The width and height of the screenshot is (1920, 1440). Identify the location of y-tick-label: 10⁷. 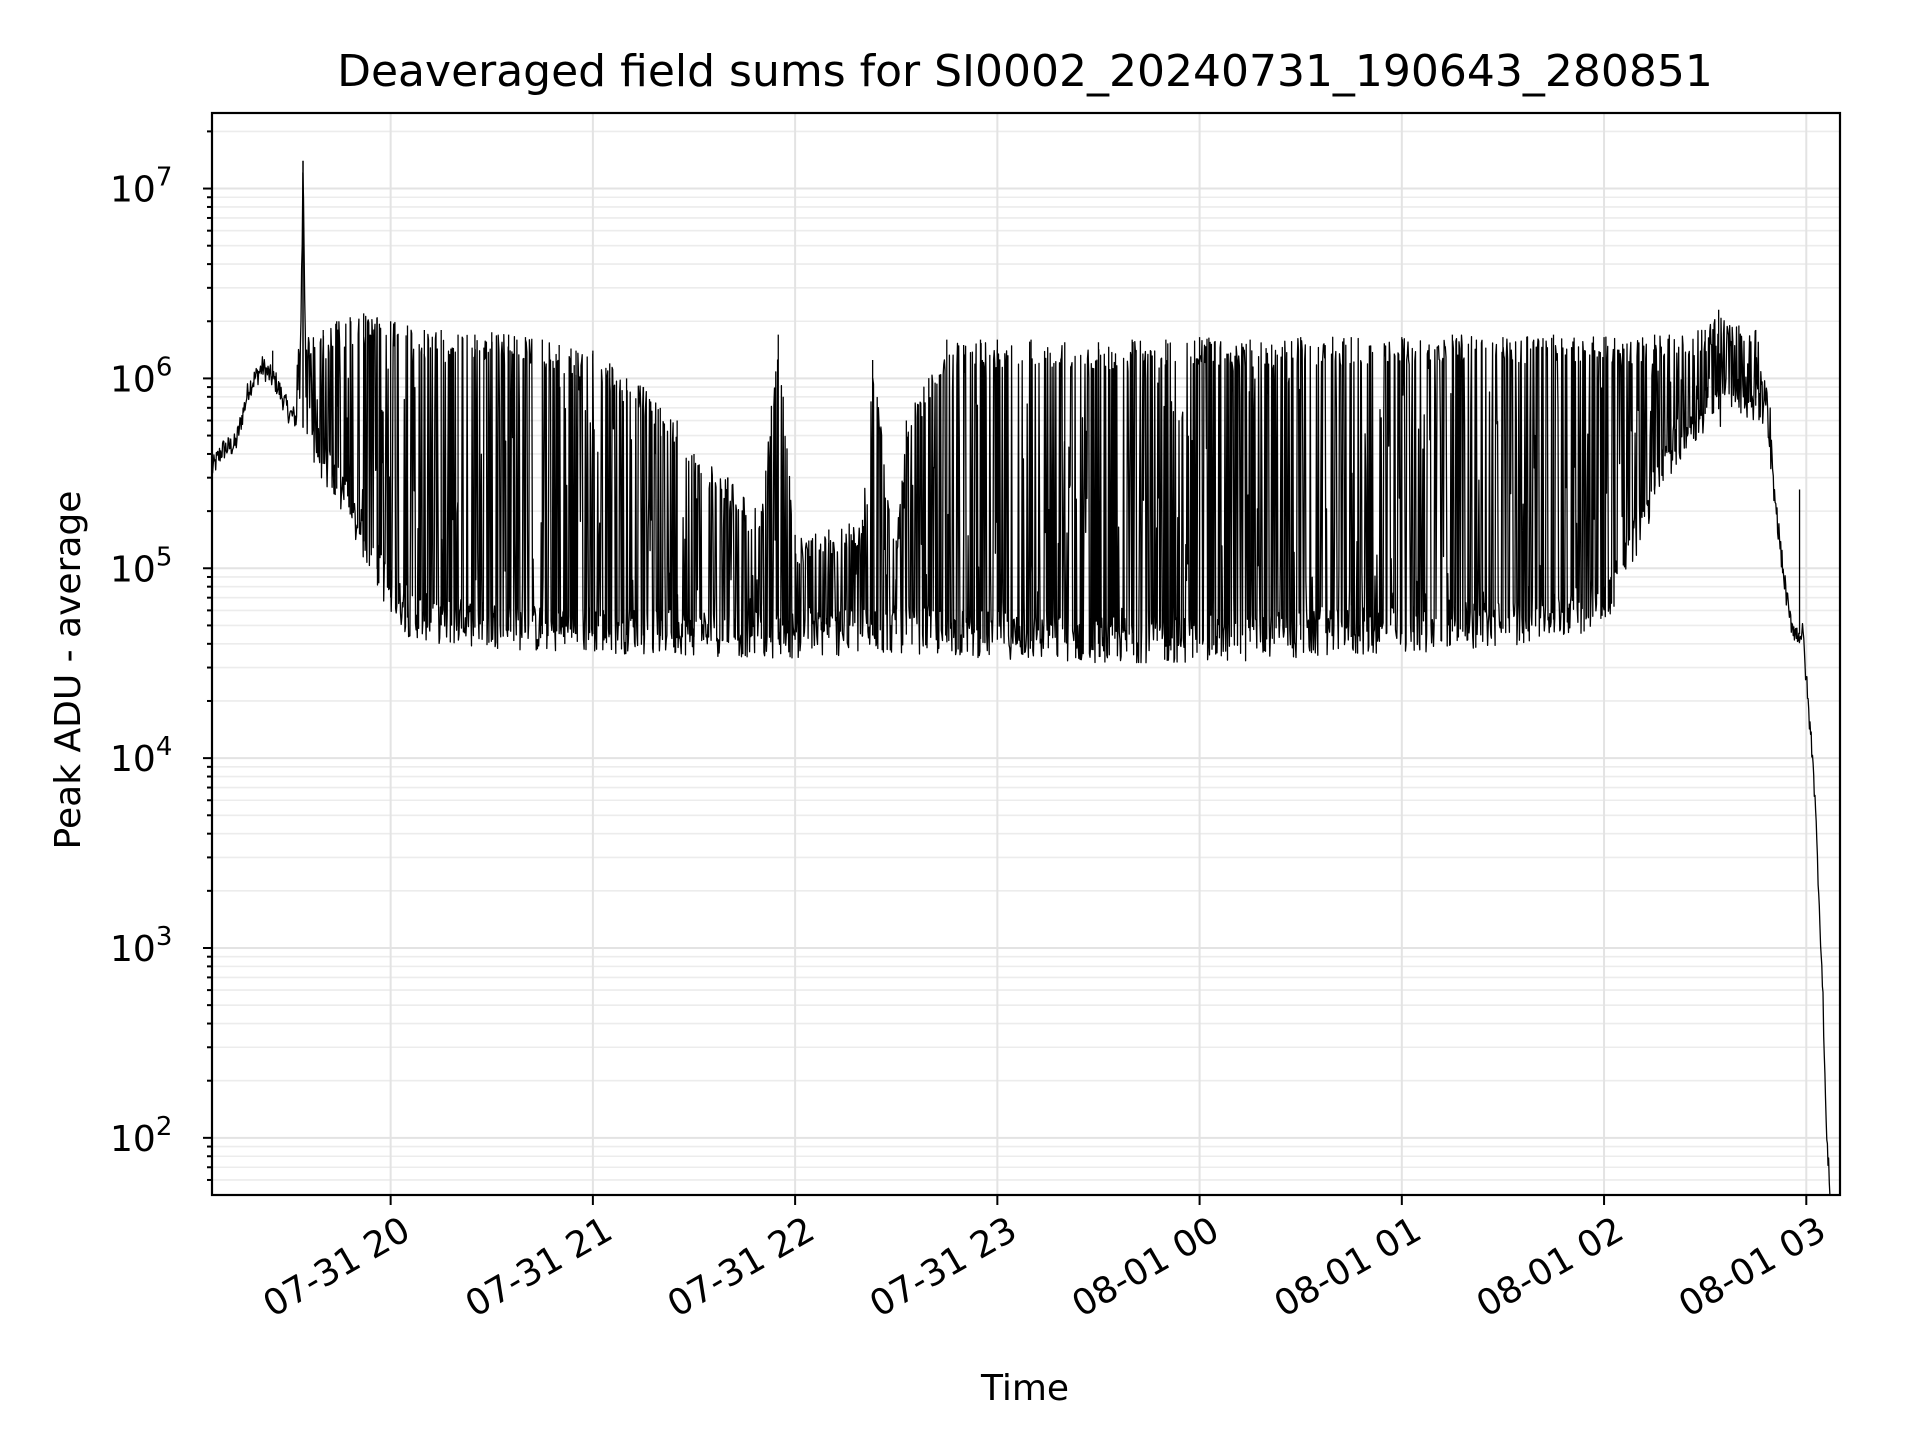
(141, 187).